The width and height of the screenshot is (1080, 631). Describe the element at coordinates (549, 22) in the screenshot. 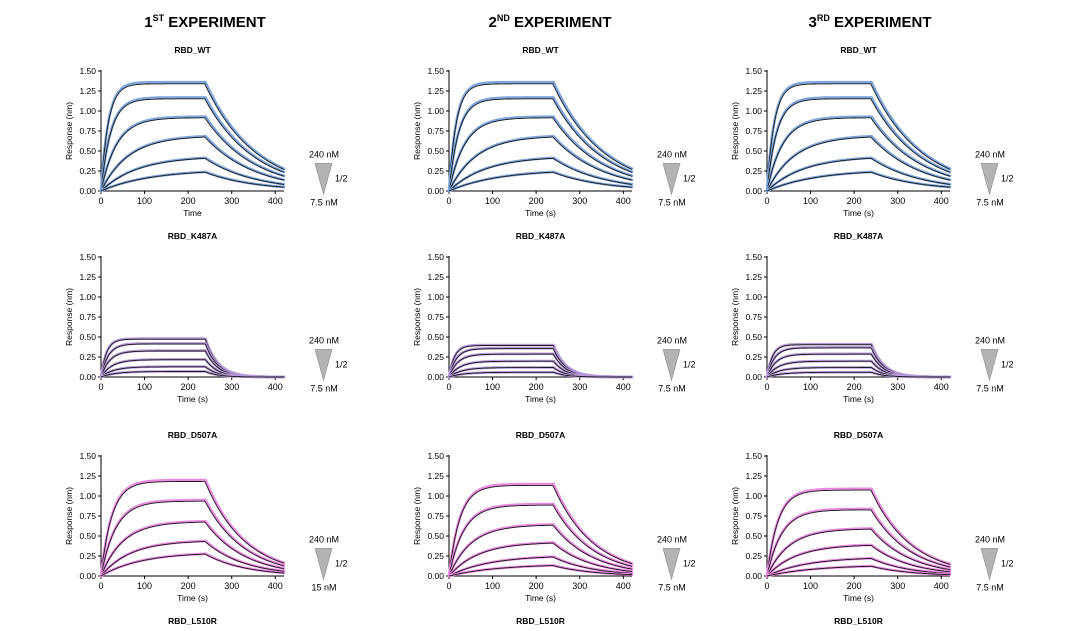

I see `experiment-header-2: 2ND EXPERIMENT` at that location.